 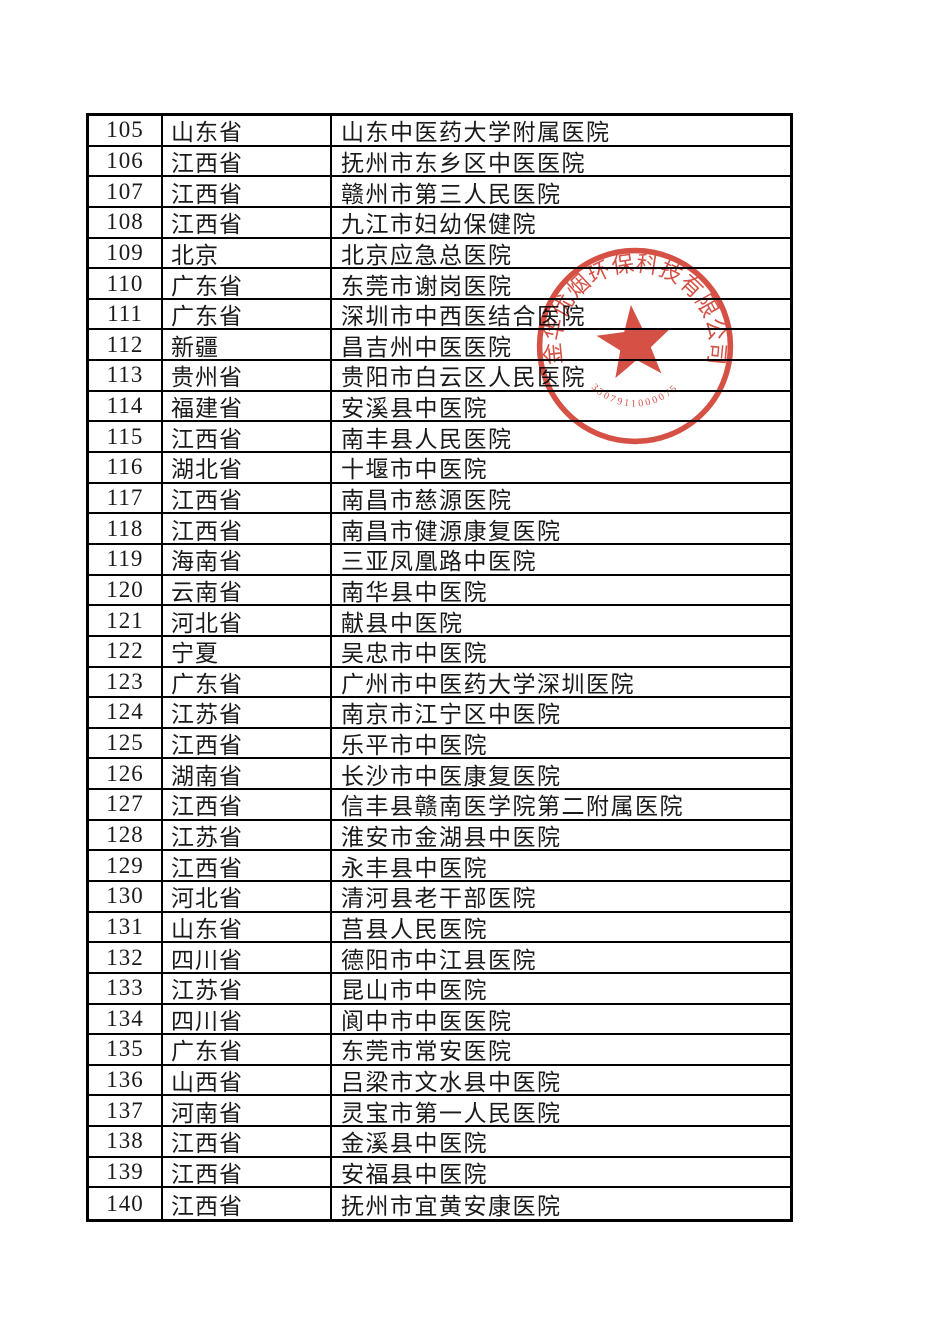 I want to click on row-number-cell: 123, so click(x=126, y=682).